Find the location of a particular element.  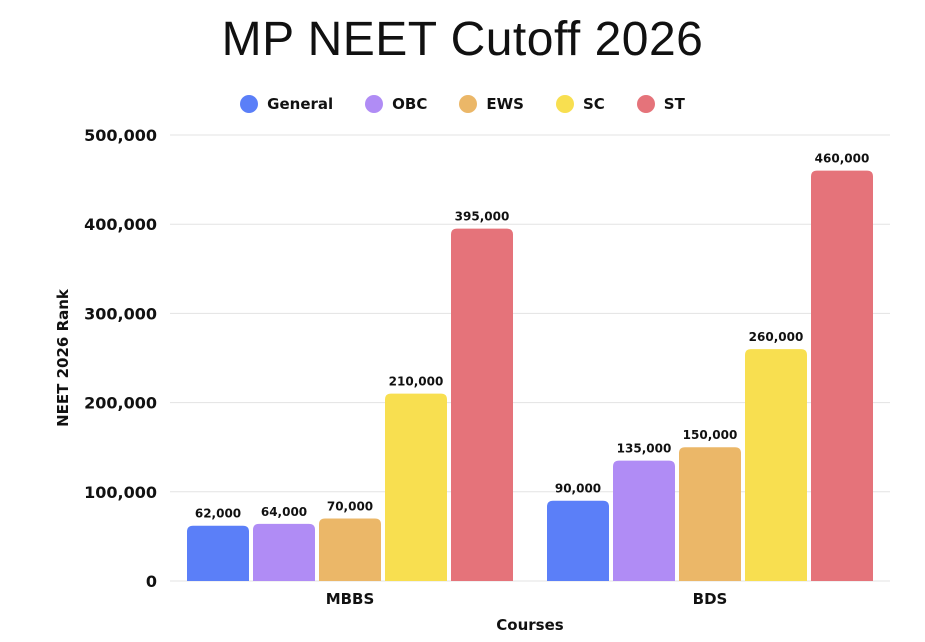

legend-label-ews: EWS is located at coordinates (505, 104).